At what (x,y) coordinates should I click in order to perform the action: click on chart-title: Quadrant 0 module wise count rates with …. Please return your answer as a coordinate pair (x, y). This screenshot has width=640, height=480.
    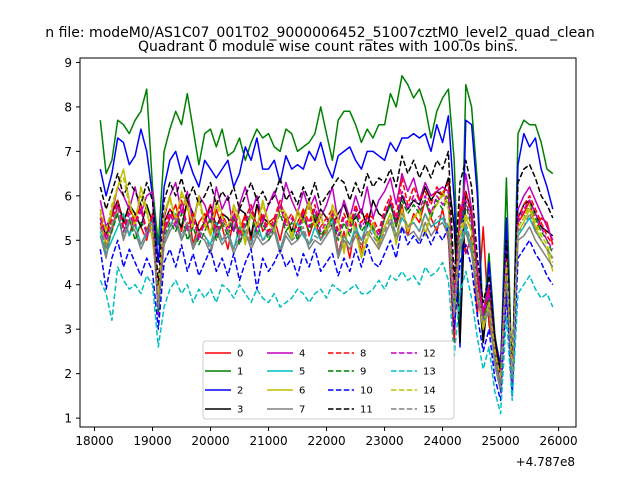
    Looking at the image, I should click on (328, 47).